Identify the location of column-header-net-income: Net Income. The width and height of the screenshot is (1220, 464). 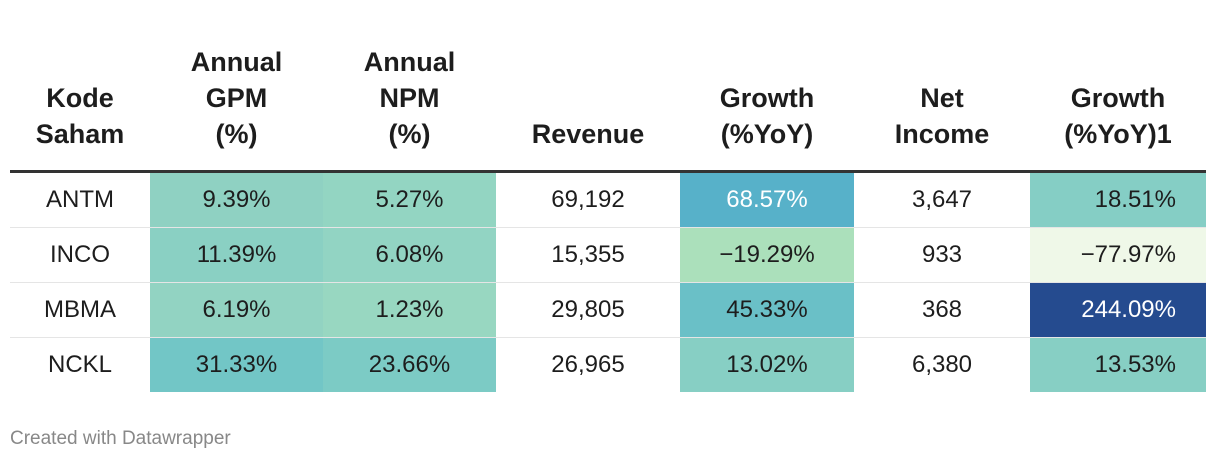
(942, 108).